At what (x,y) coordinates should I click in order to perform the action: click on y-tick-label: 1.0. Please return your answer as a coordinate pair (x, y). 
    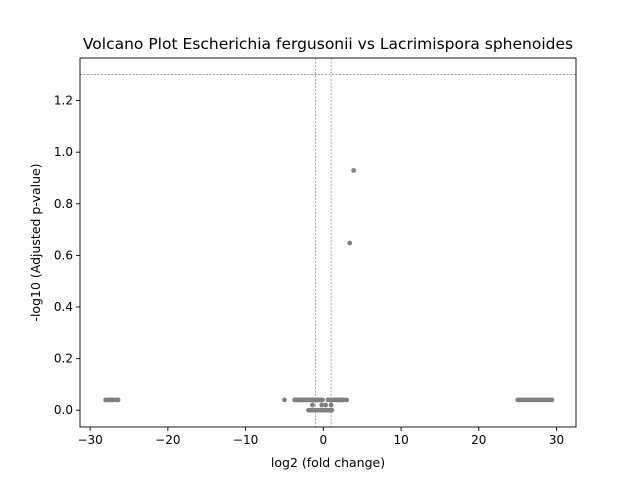
    Looking at the image, I should click on (63, 152).